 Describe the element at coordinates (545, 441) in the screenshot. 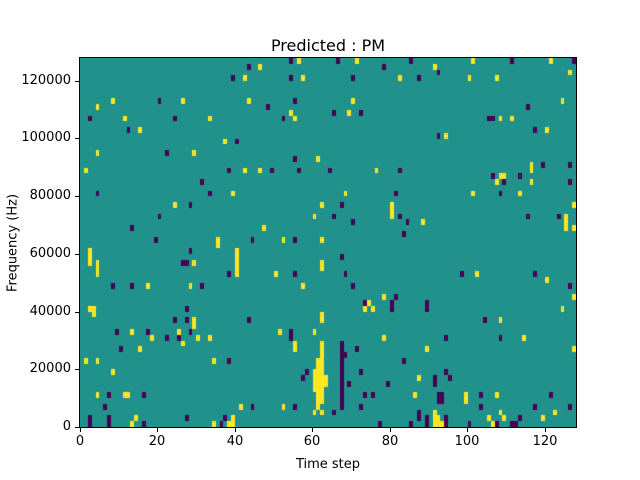

I see `x-tick-label: 120` at that location.